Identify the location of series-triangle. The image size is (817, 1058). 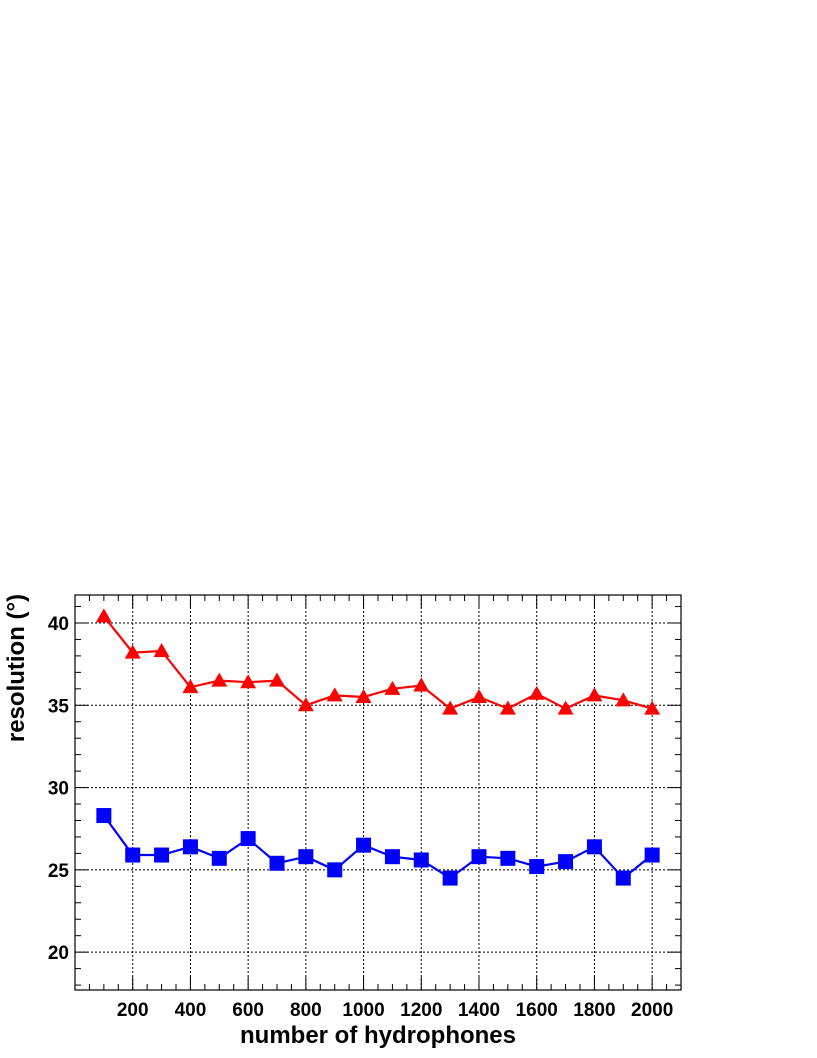
(378, 661).